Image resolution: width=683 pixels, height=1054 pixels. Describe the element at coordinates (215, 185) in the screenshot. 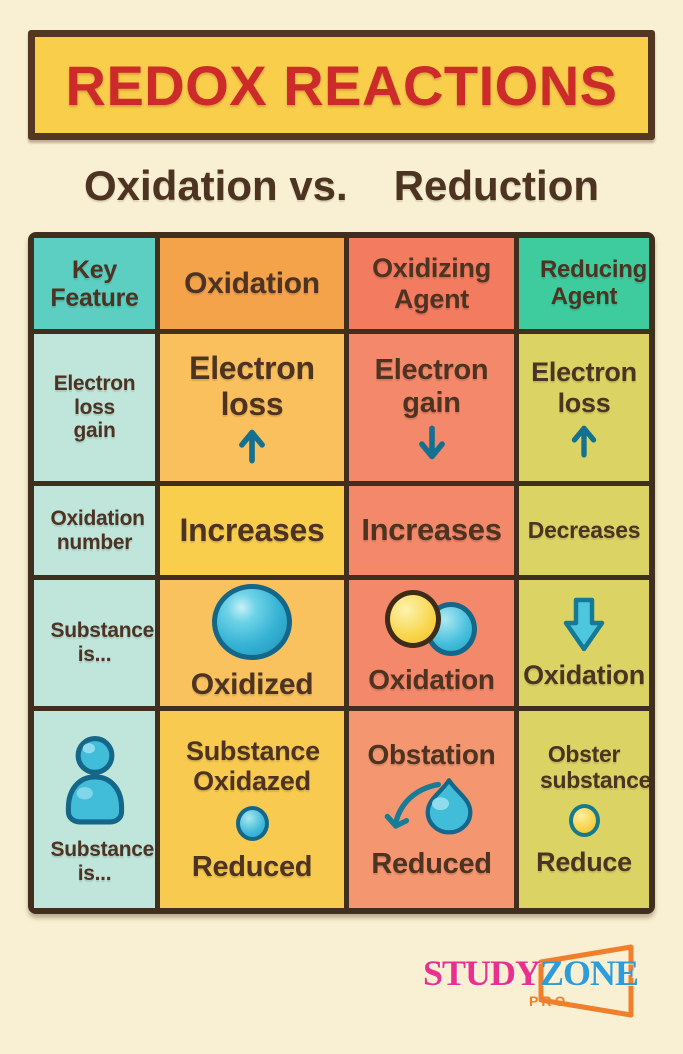

I see `subtitle-oxidation: Oxidation vs.` at that location.